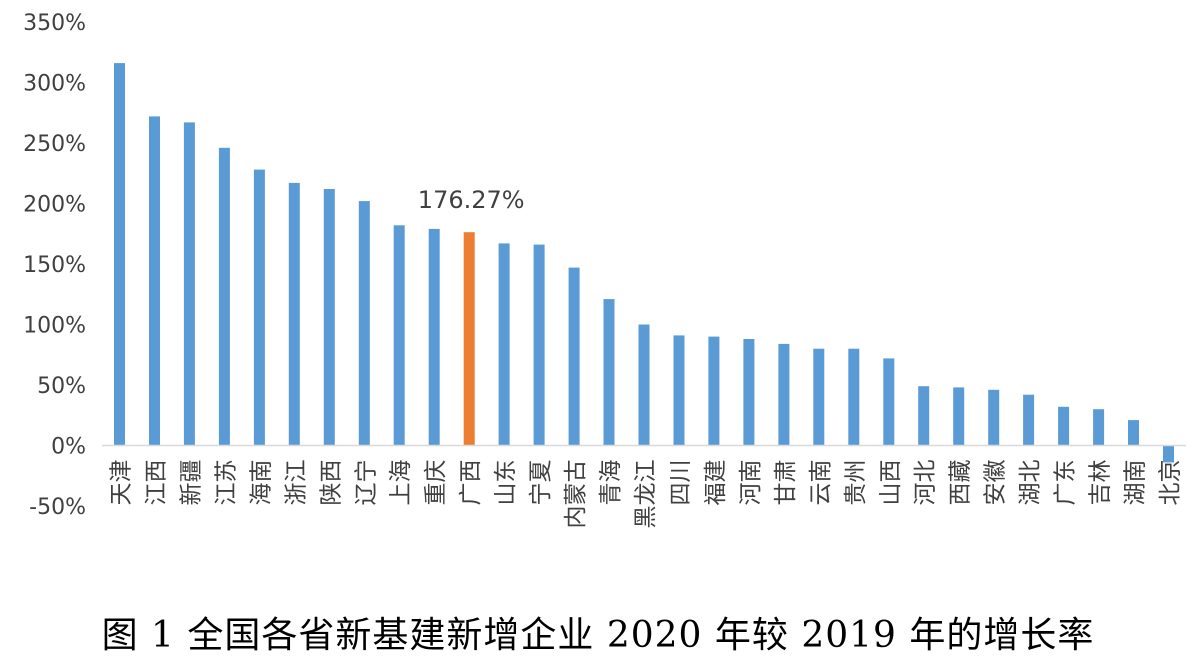 This screenshot has height=668, width=1196. What do you see at coordinates (119, 254) in the screenshot?
I see `bar-天津` at bounding box center [119, 254].